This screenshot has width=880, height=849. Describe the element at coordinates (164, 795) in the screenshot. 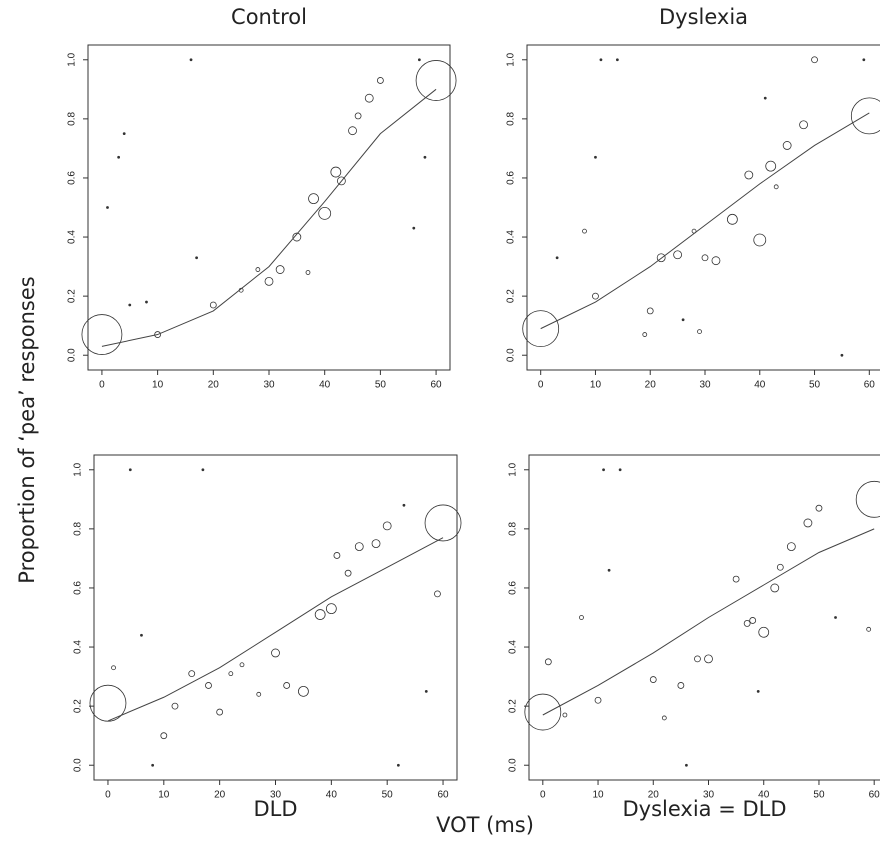

I see `x-tick-label: 10` at that location.